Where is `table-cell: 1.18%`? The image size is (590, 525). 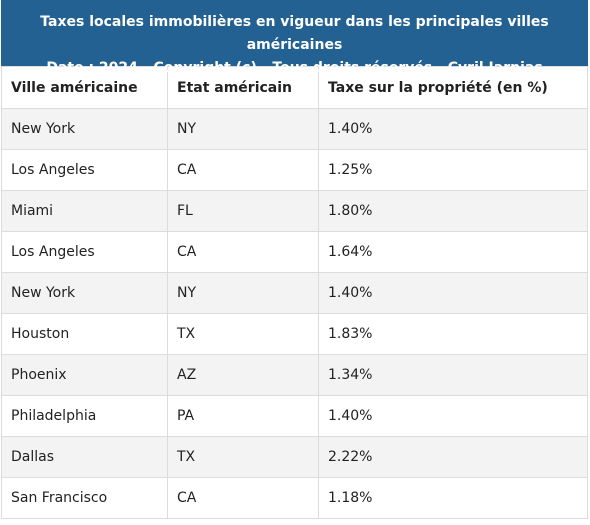 table-cell: 1.18% is located at coordinates (453, 498).